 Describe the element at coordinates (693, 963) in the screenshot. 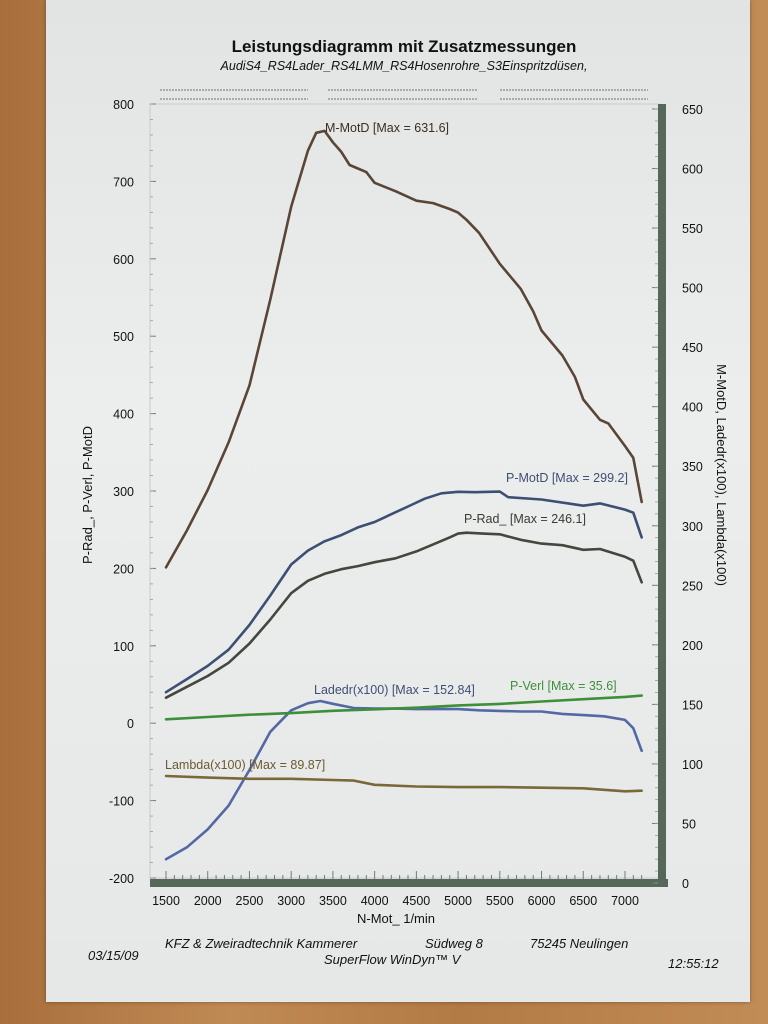

I see `footer-time: 12:55:12` at that location.